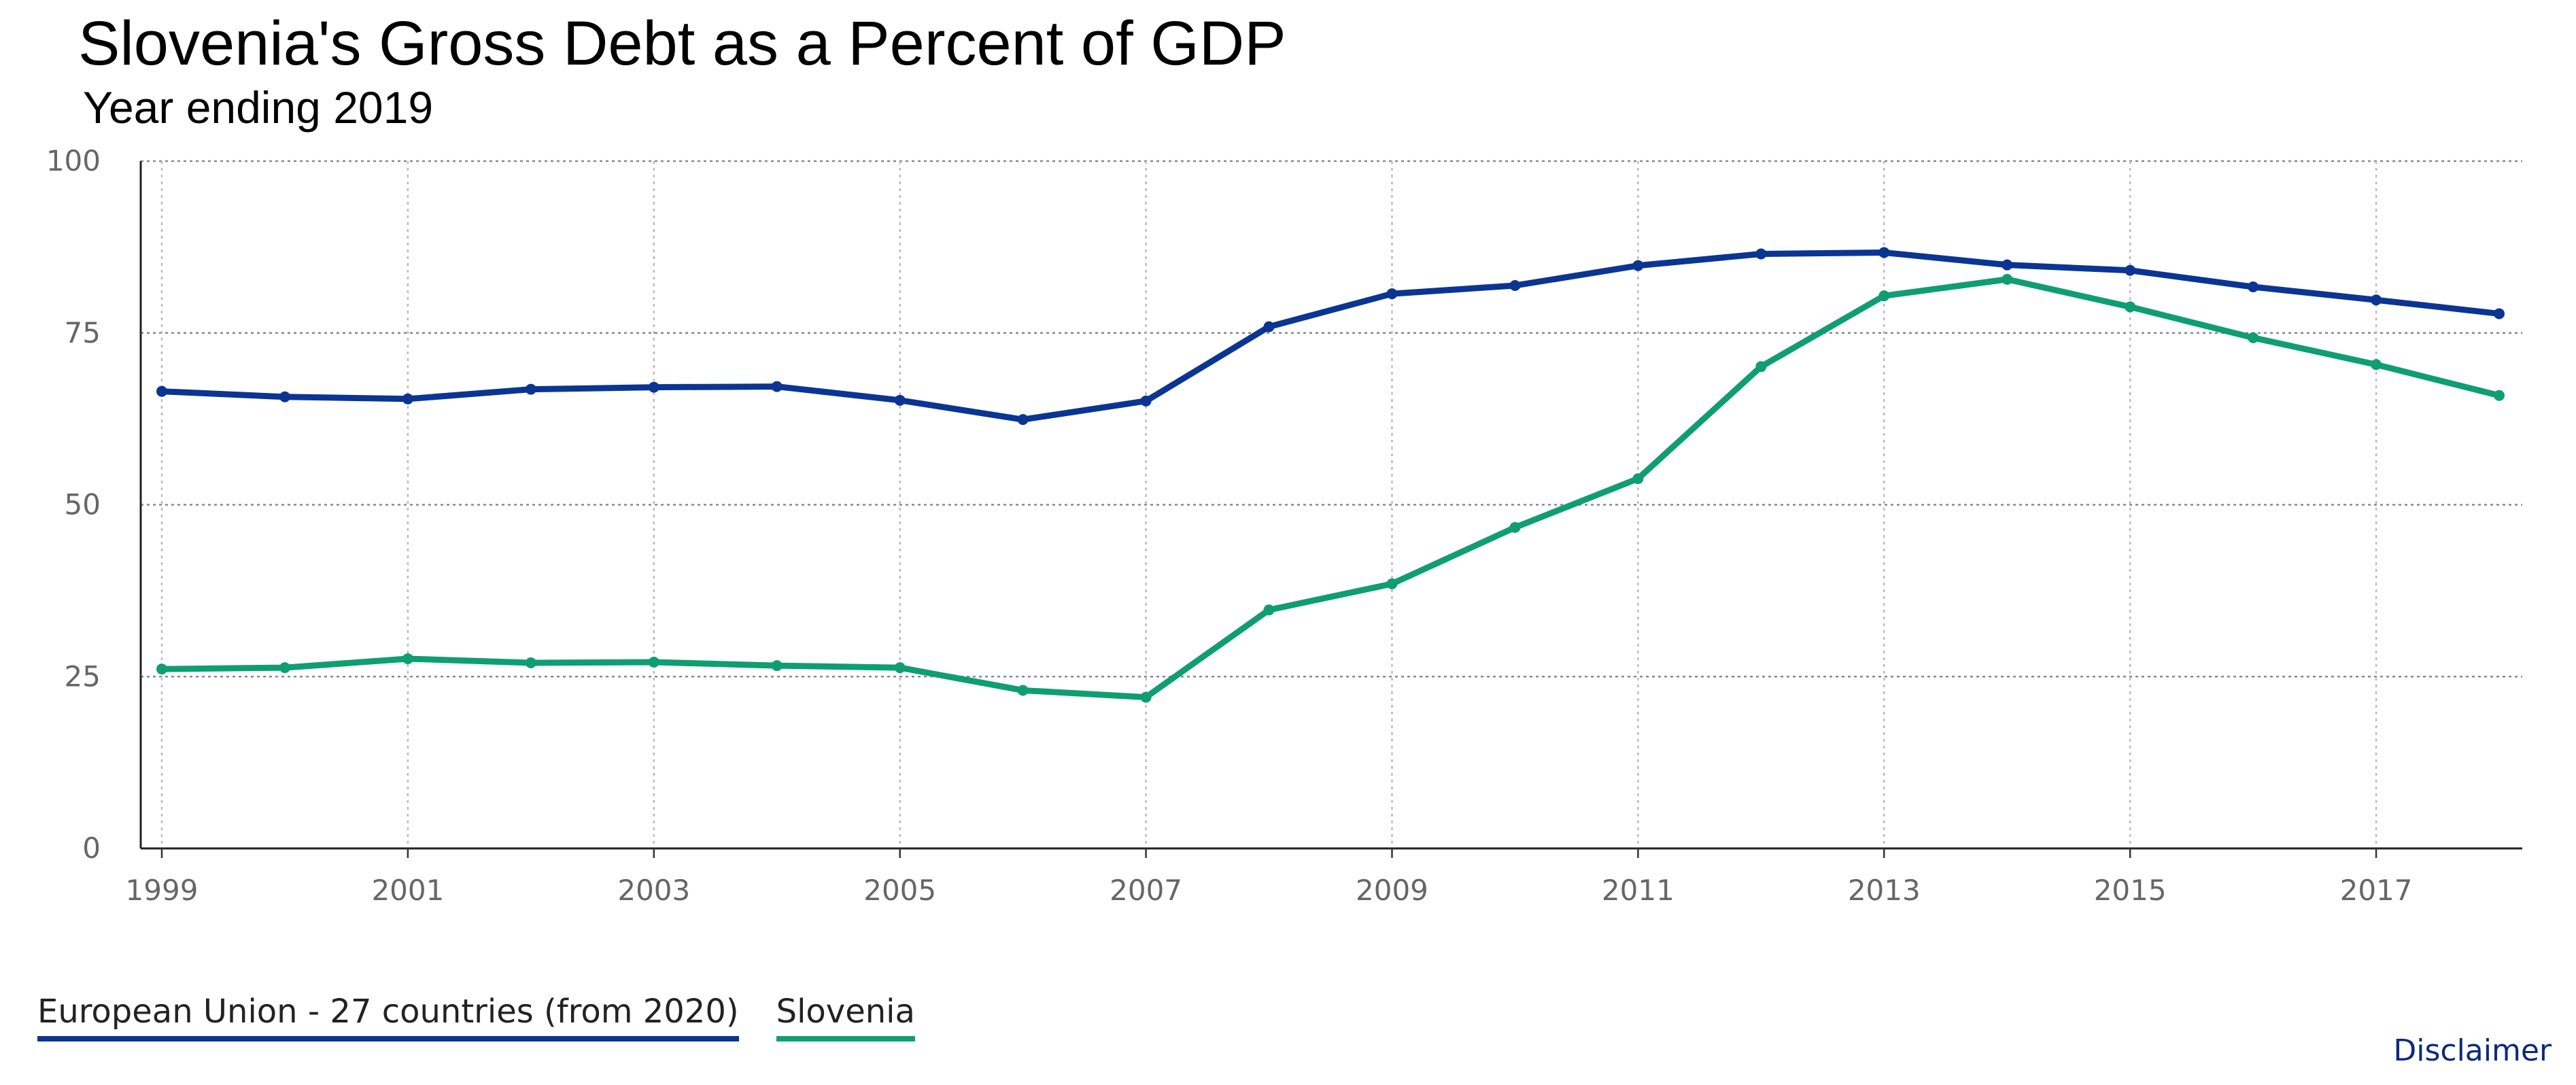 This screenshot has width=2576, height=1085. What do you see at coordinates (1638, 891) in the screenshot?
I see `x-tick-label: 2011` at bounding box center [1638, 891].